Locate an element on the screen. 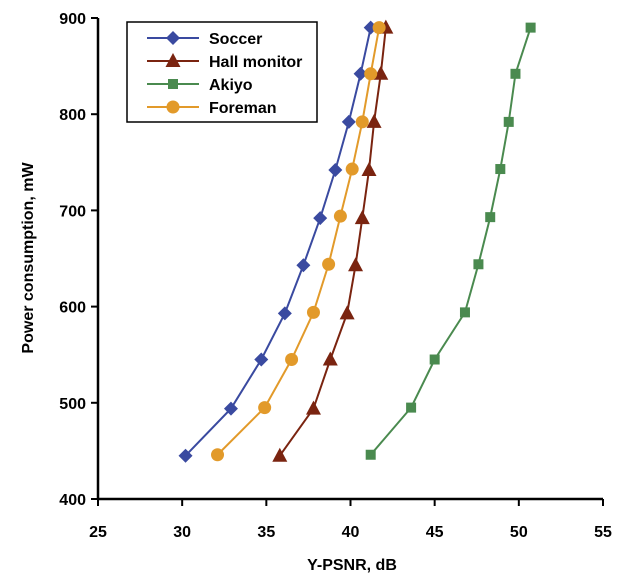 This screenshot has height=577, width=624. legend-label: Hall monitor is located at coordinates (255, 62).